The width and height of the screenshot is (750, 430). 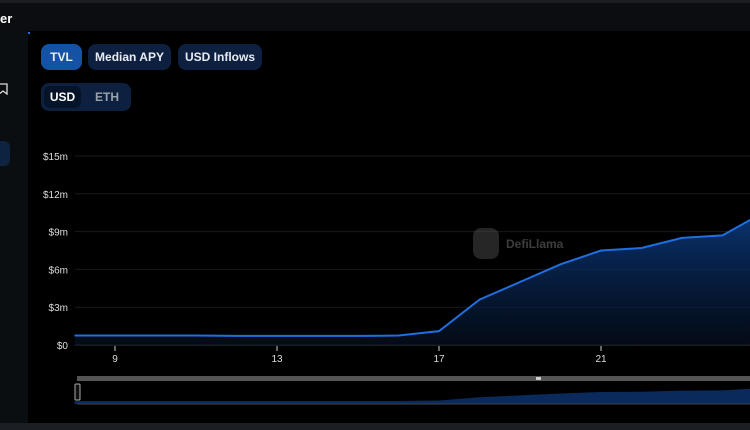 I want to click on y-tick-label: $6m, so click(x=58, y=270).